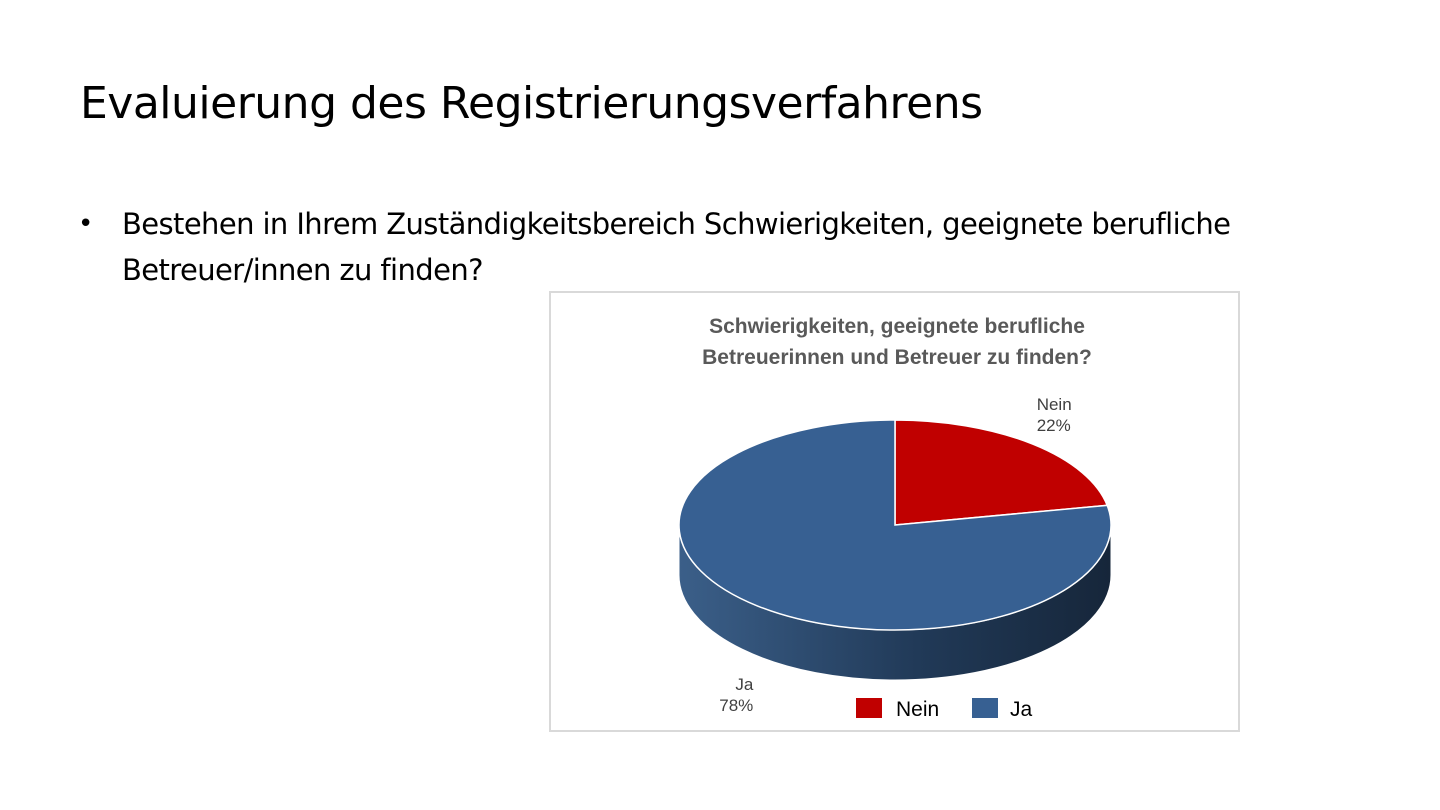  What do you see at coordinates (917, 709) in the screenshot?
I see `legend-label-nein: Nein` at bounding box center [917, 709].